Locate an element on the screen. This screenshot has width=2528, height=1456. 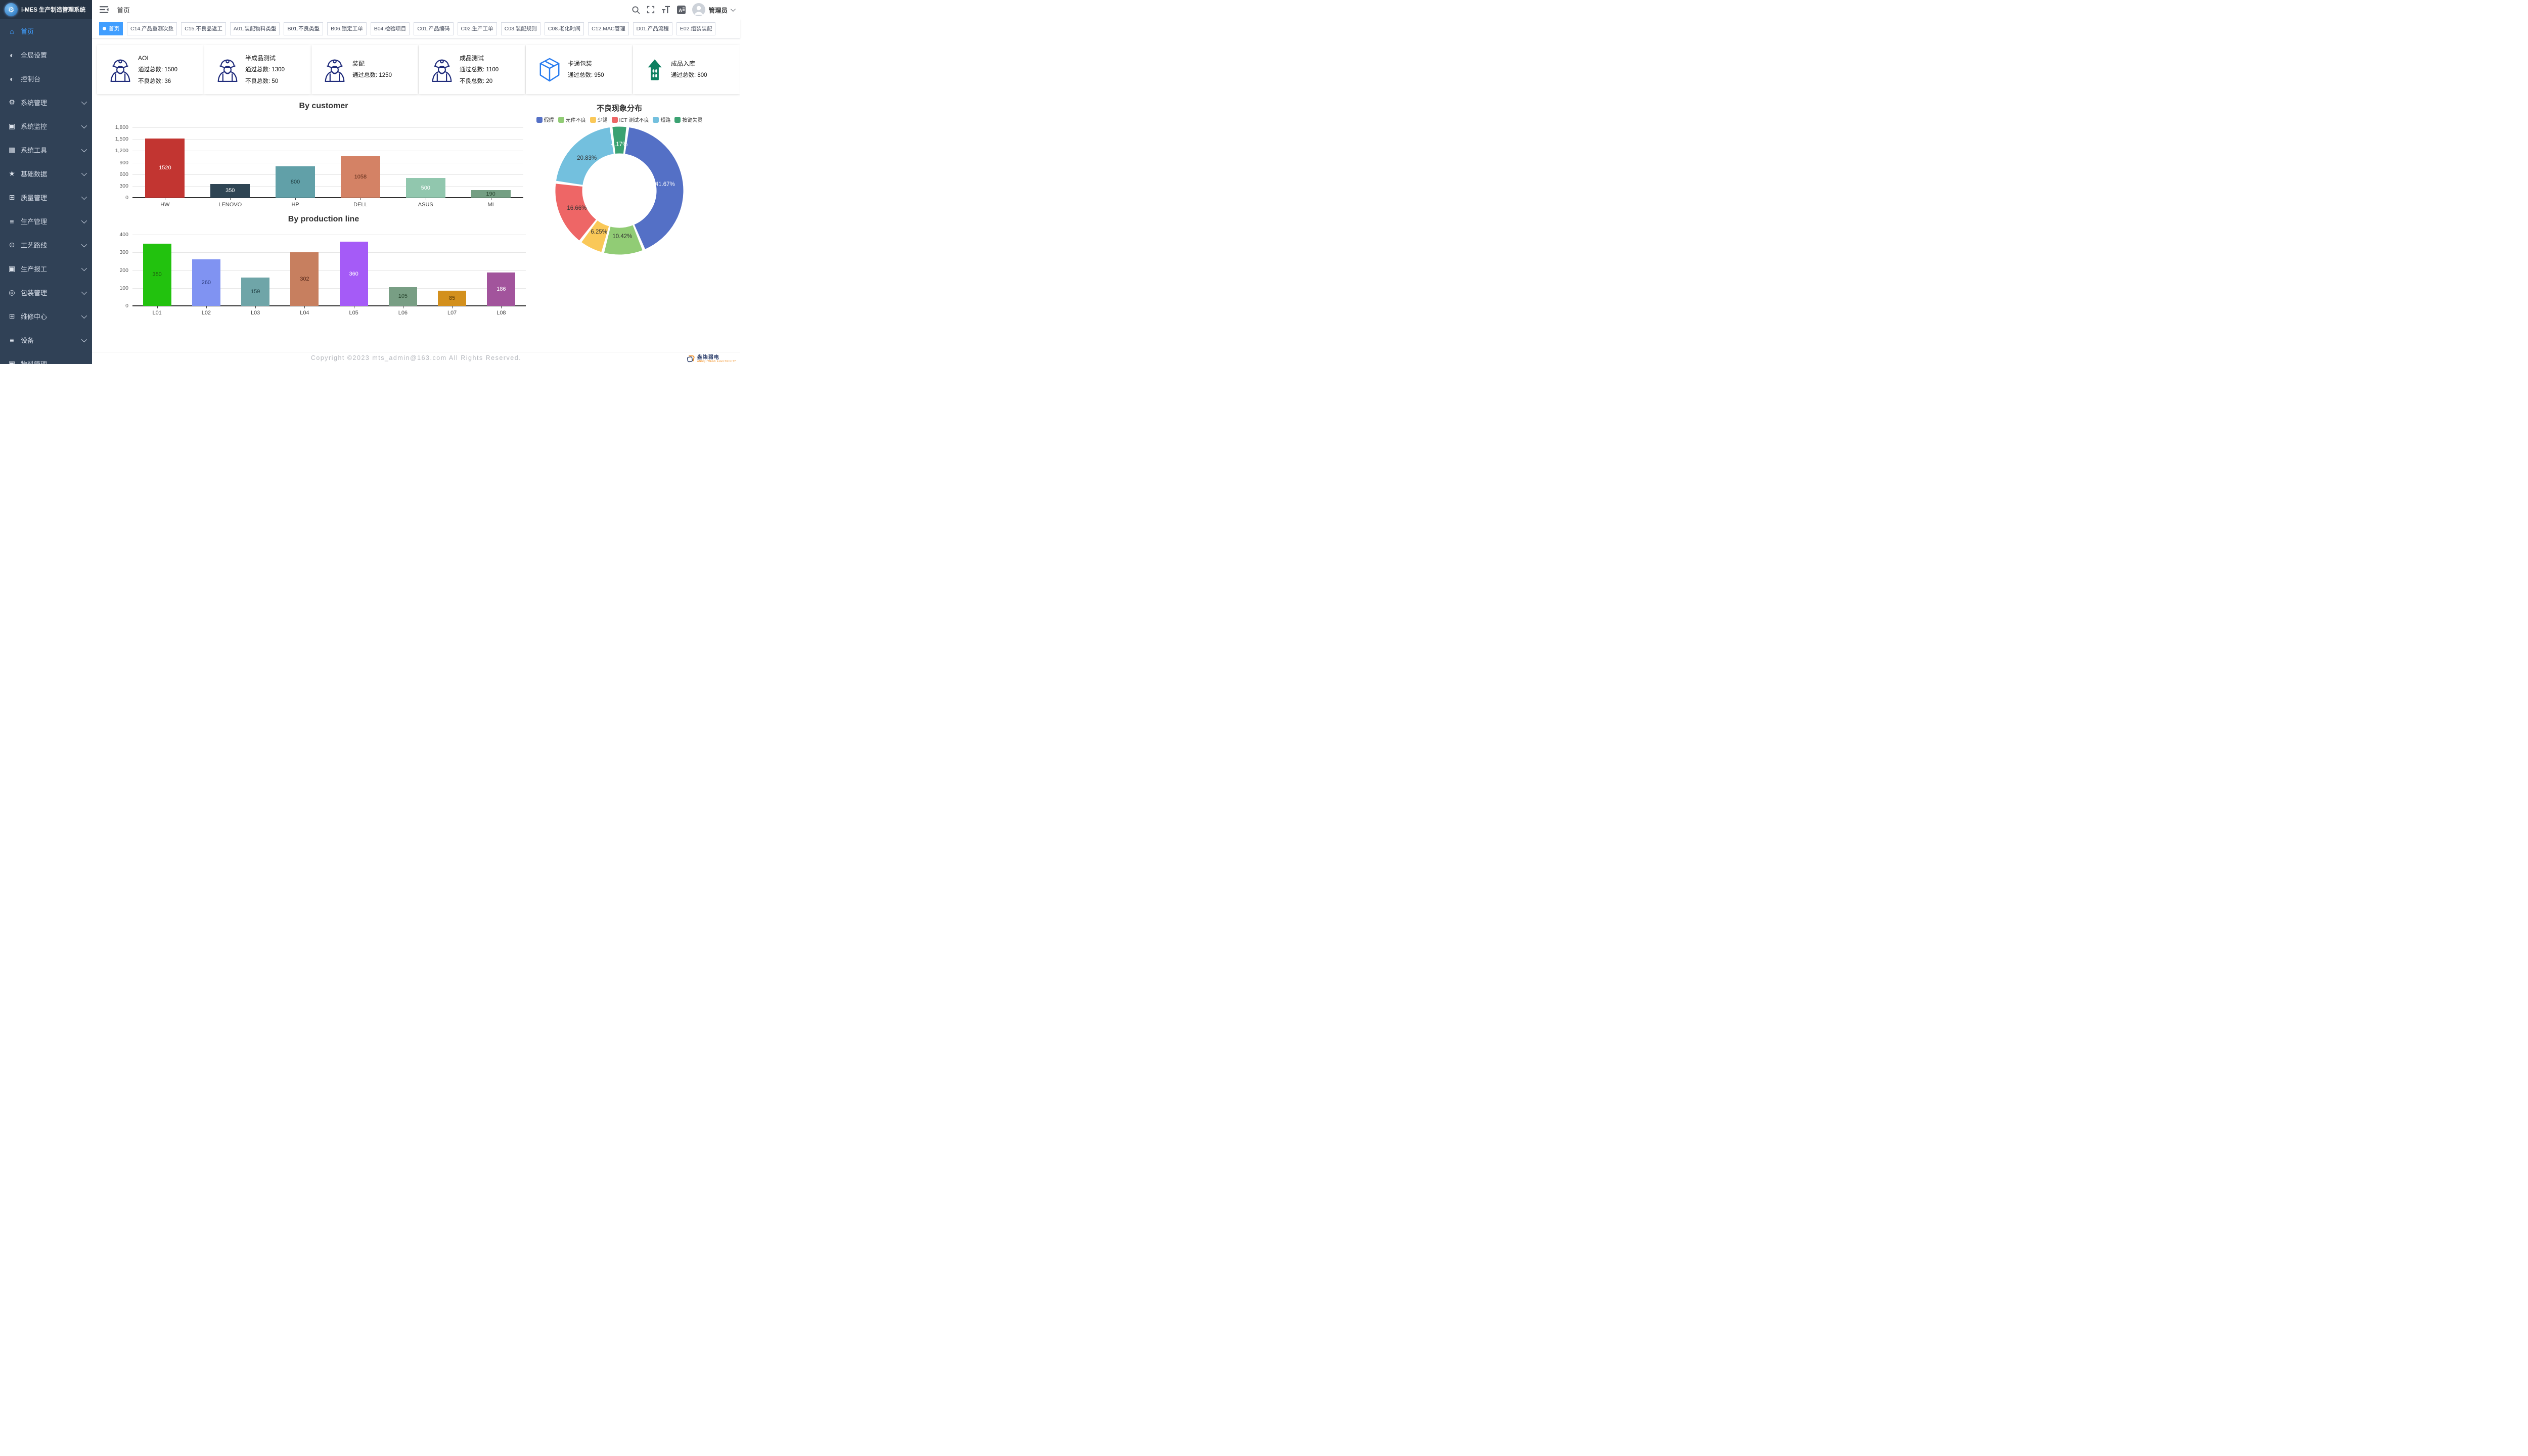
list-icon: ≡ is located at coordinates (12, 221).